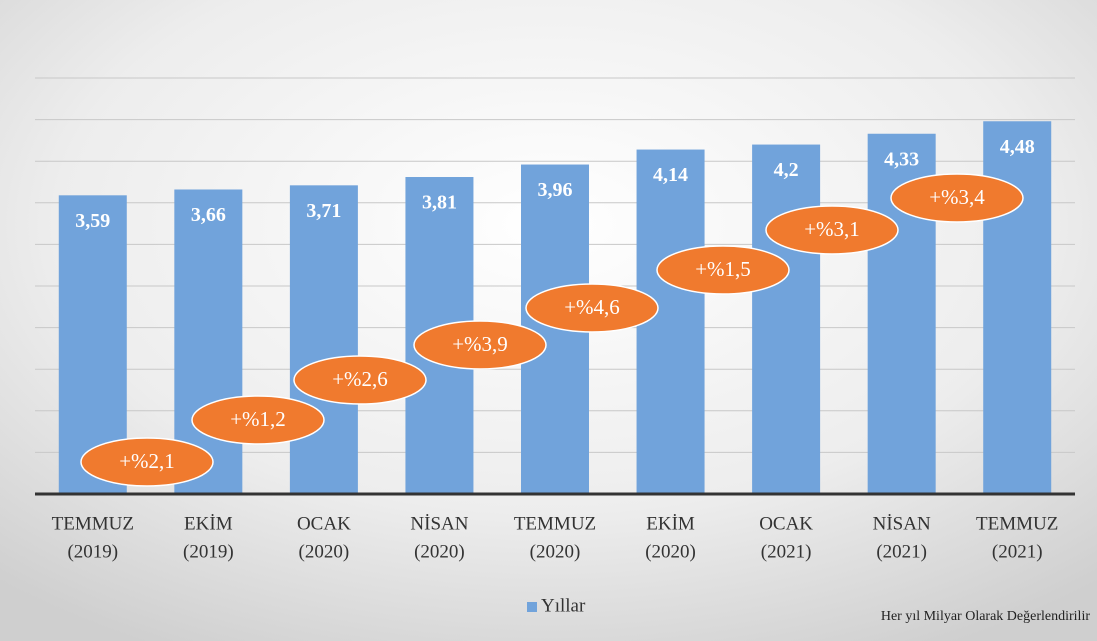 Image resolution: width=1097 pixels, height=641 pixels. I want to click on value-label: 3,66, so click(208, 215).